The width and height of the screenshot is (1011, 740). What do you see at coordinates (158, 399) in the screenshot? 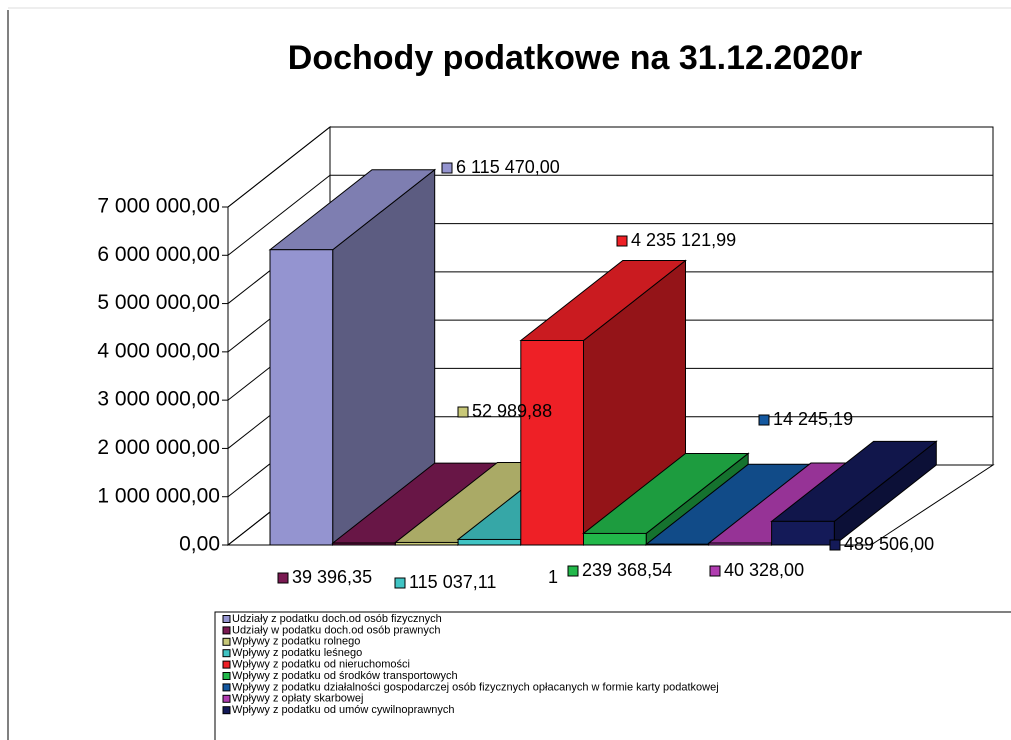
I see `y-tick-label: 3 000 000,00` at bounding box center [158, 399].